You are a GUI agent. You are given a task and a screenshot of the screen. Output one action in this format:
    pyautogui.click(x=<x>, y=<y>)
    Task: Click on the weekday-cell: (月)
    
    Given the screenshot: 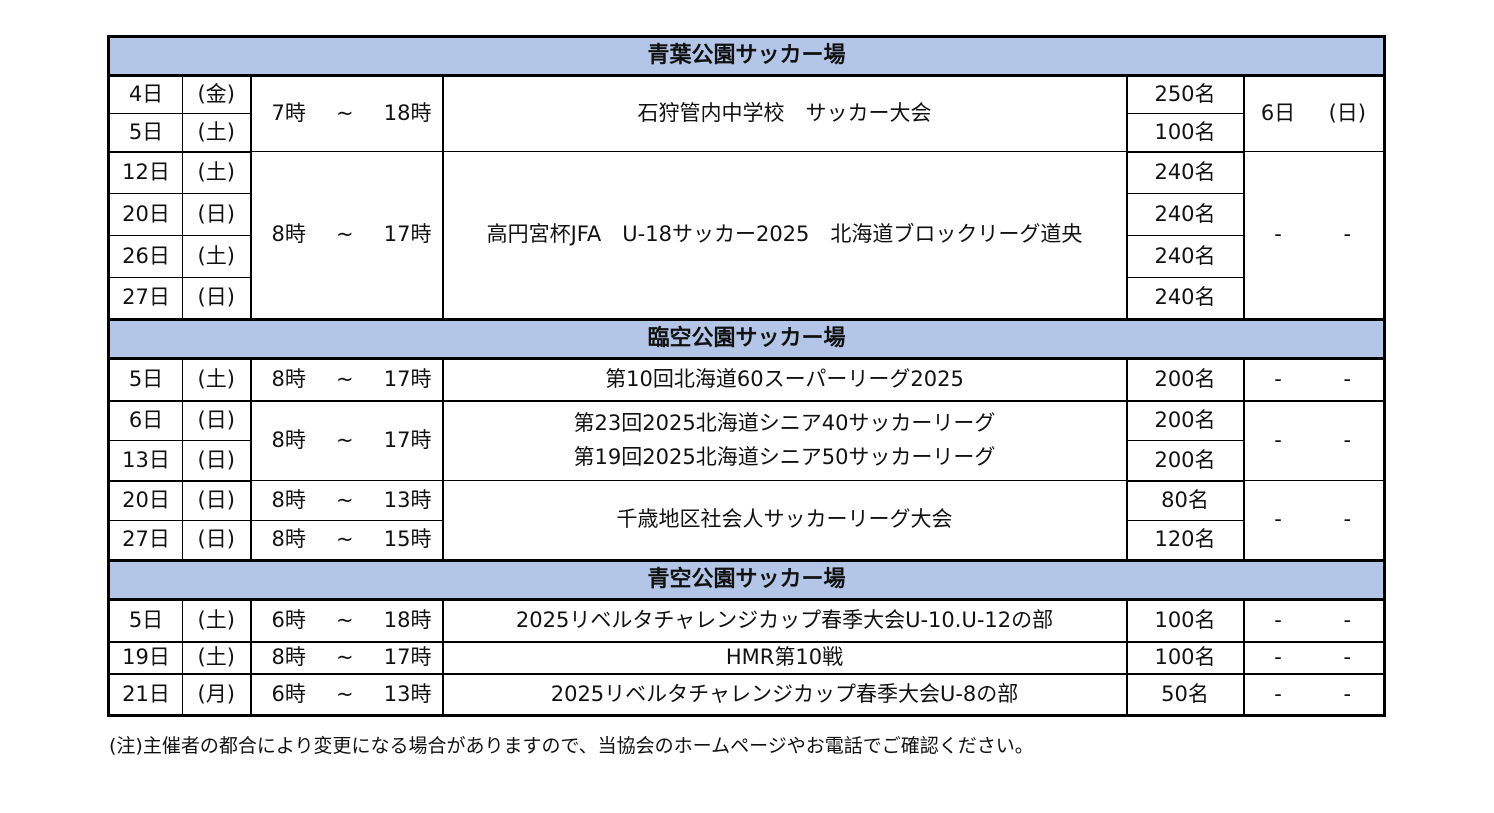 What is the action you would take?
    pyautogui.click(x=216, y=695)
    